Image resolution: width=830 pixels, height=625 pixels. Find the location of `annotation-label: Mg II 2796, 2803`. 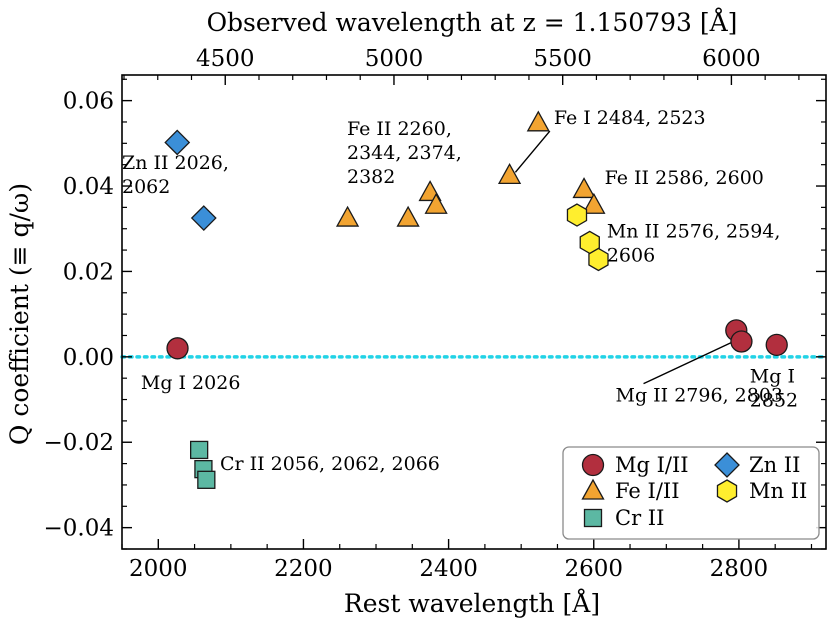

annotation-label: Mg II 2796, 2803 is located at coordinates (700, 396).